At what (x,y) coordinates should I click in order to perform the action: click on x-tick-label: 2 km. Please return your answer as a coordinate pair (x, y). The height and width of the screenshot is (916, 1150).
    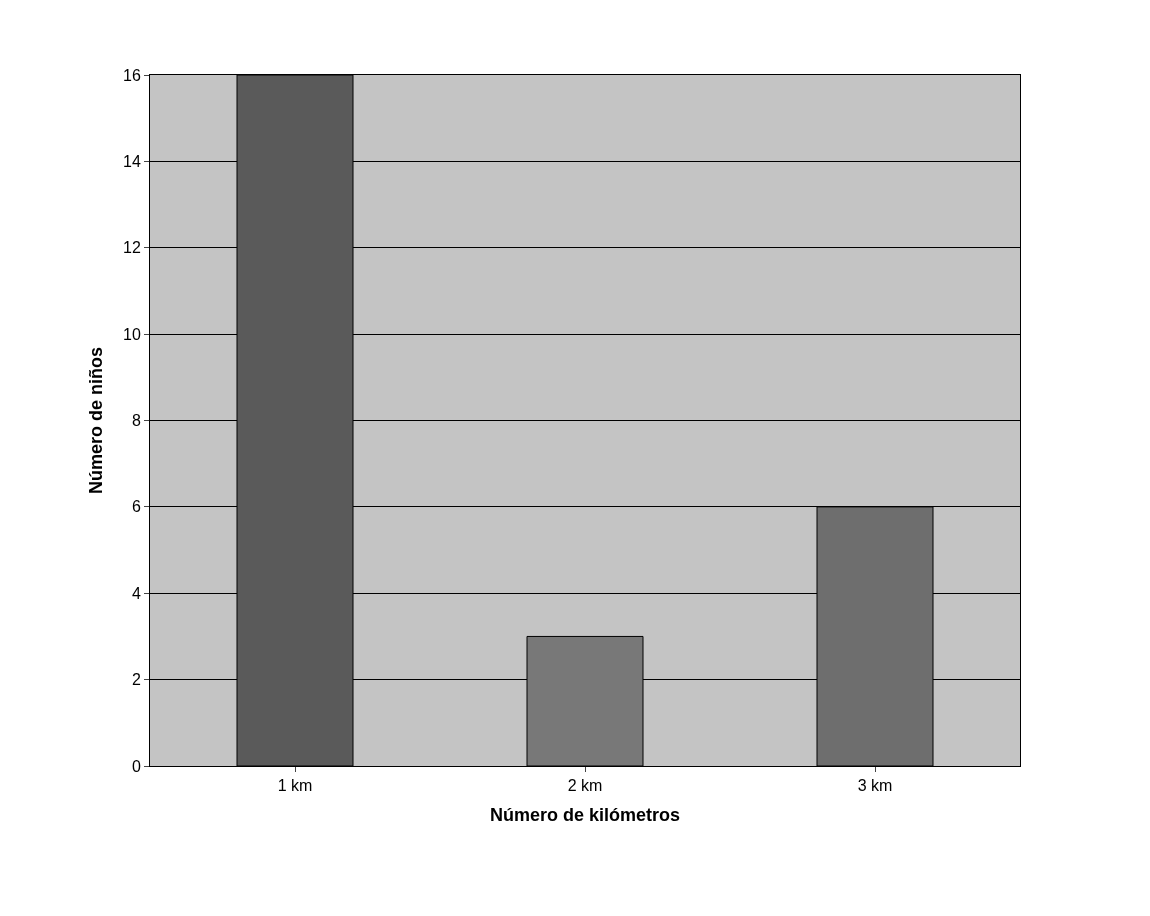
    Looking at the image, I should click on (585, 786).